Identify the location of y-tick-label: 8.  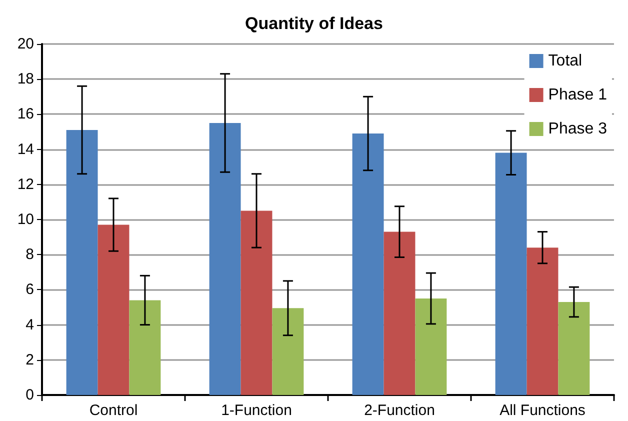
(30, 255).